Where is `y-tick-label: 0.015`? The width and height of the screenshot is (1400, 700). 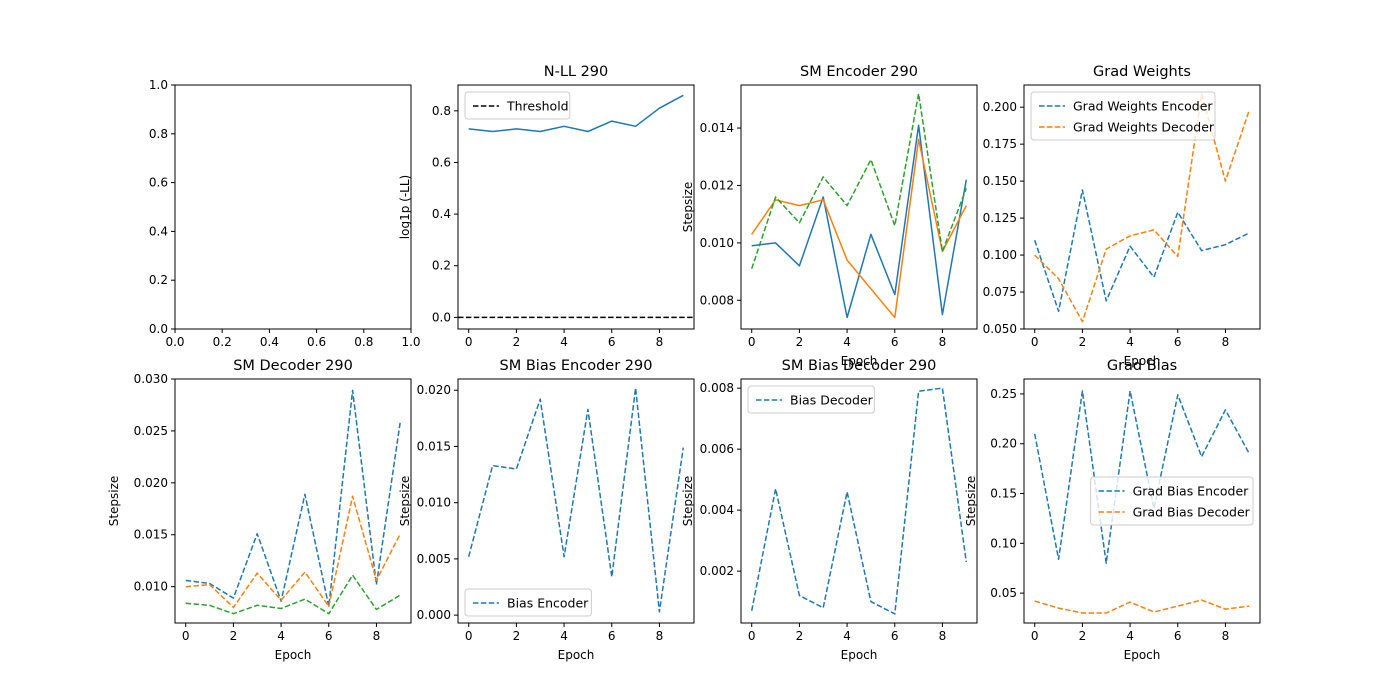 y-tick-label: 0.015 is located at coordinates (151, 535).